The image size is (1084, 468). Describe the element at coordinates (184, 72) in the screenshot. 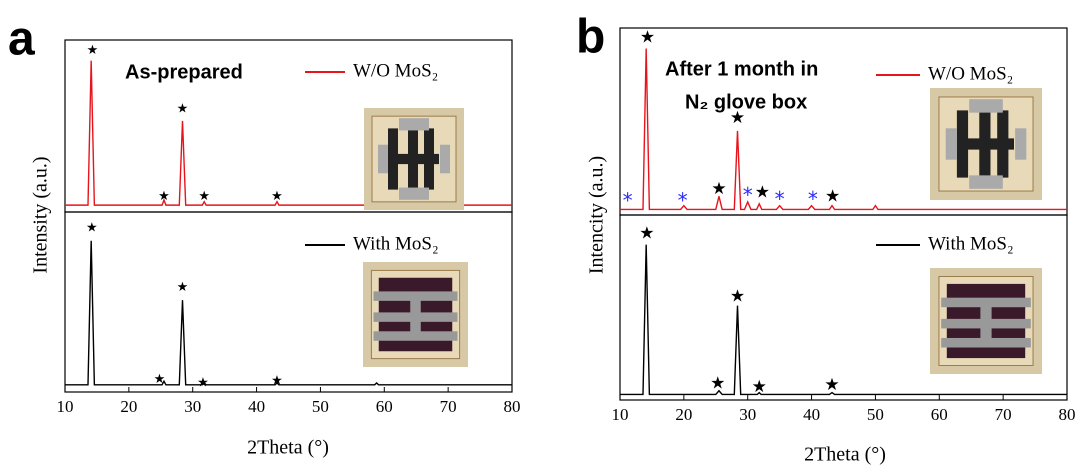

I see `annotation: As-prepared` at that location.